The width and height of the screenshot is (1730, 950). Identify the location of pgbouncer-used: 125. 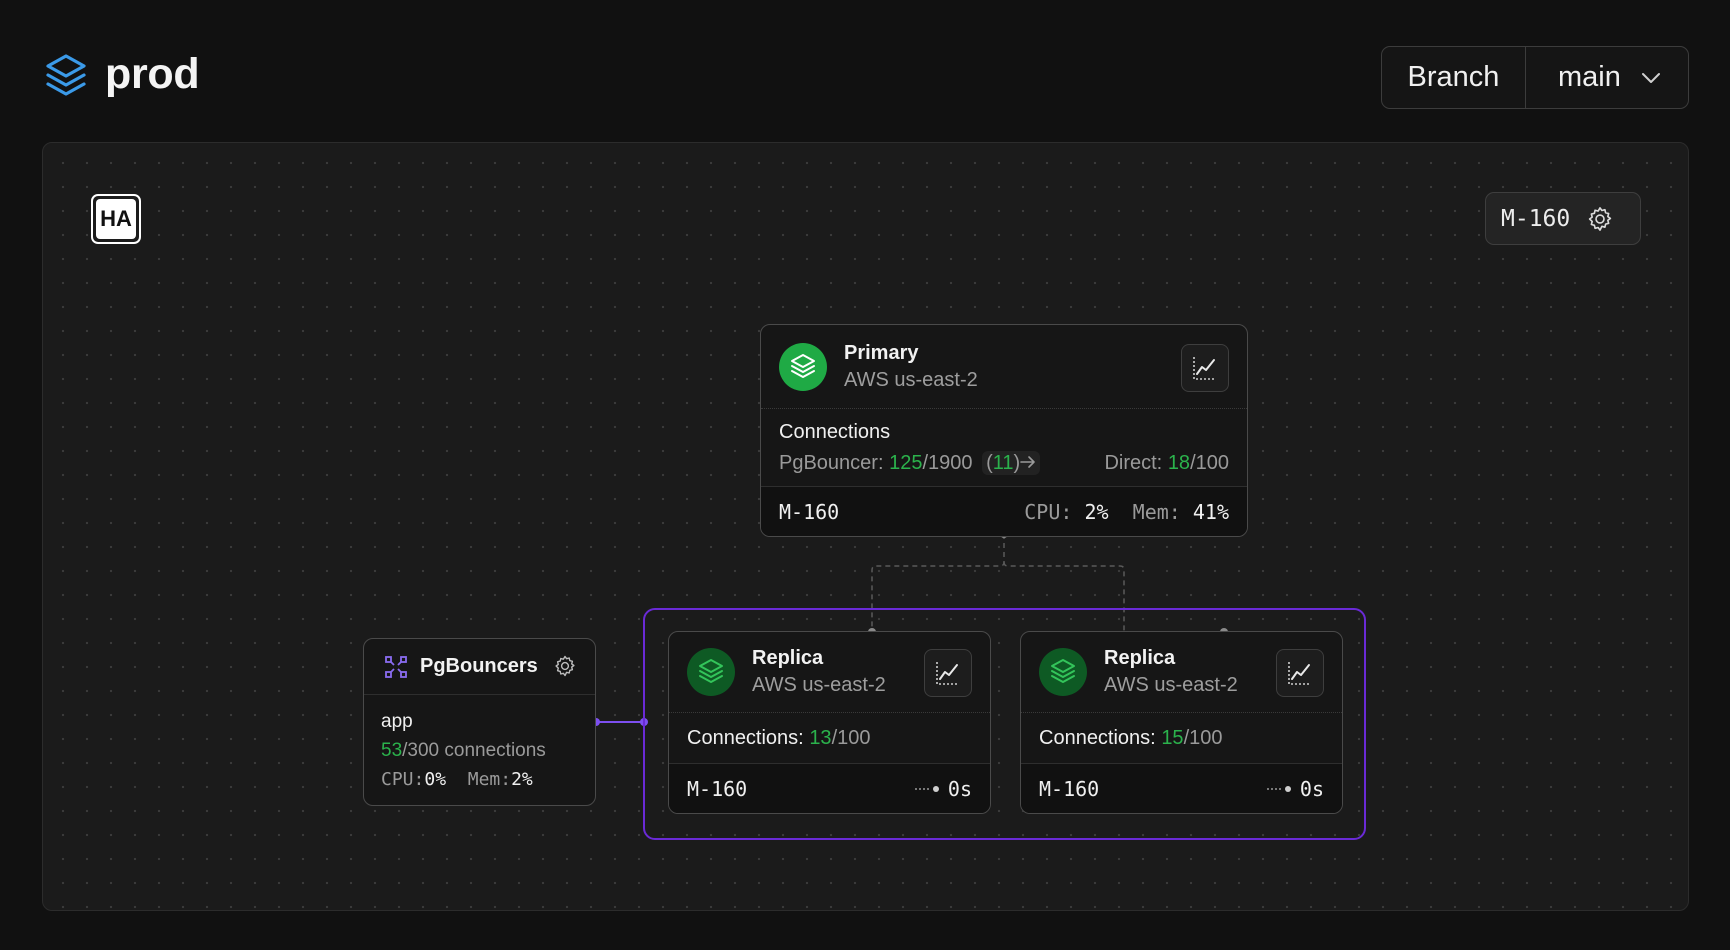
(906, 463).